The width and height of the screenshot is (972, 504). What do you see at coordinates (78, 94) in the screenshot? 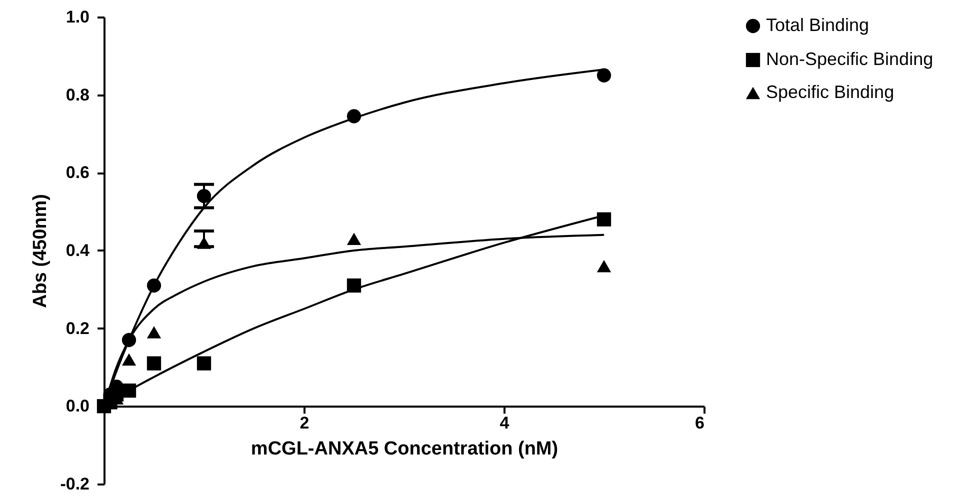
I see `y-tick-label: 0.8` at bounding box center [78, 94].